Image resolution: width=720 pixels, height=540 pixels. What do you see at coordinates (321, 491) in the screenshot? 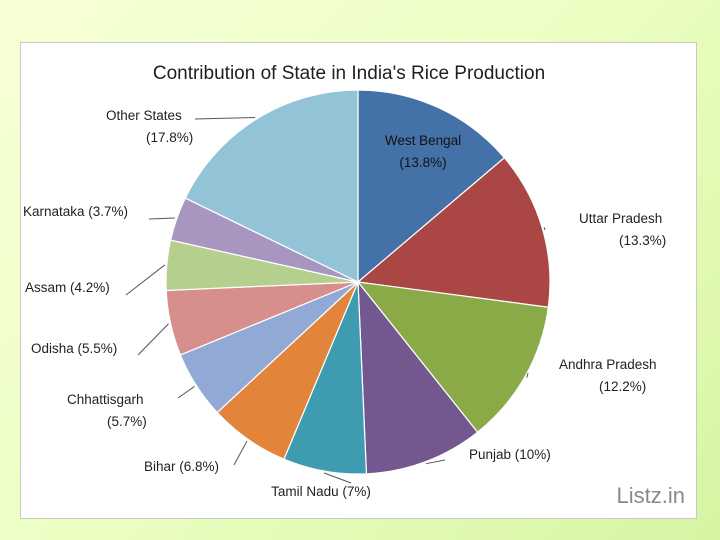
I see `slice-label: Tamil Nadu (7%)` at bounding box center [321, 491].